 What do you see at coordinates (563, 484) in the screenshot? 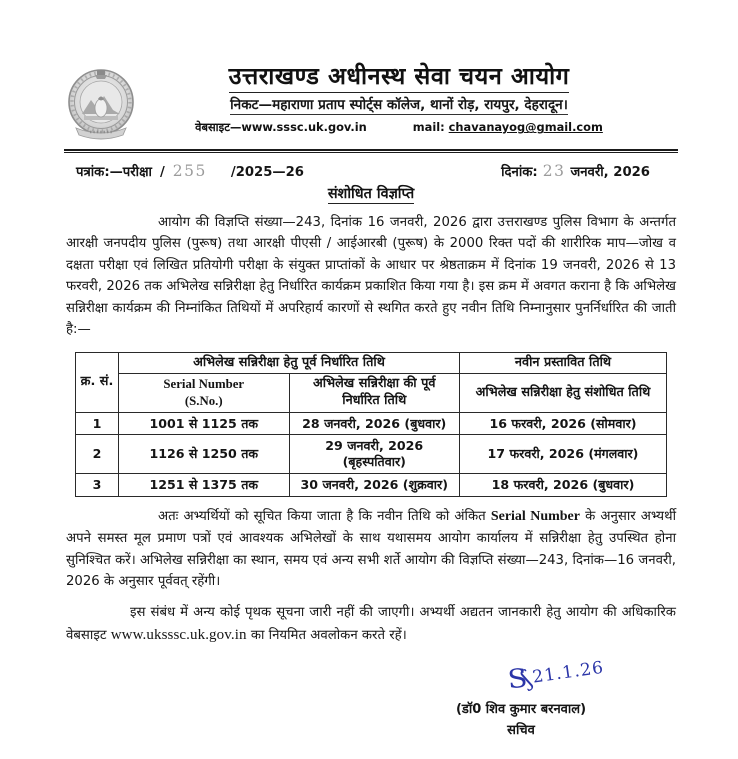
I see `cell-new-date: 18 फरवरी, 2026 (बुधवार)` at bounding box center [563, 484].